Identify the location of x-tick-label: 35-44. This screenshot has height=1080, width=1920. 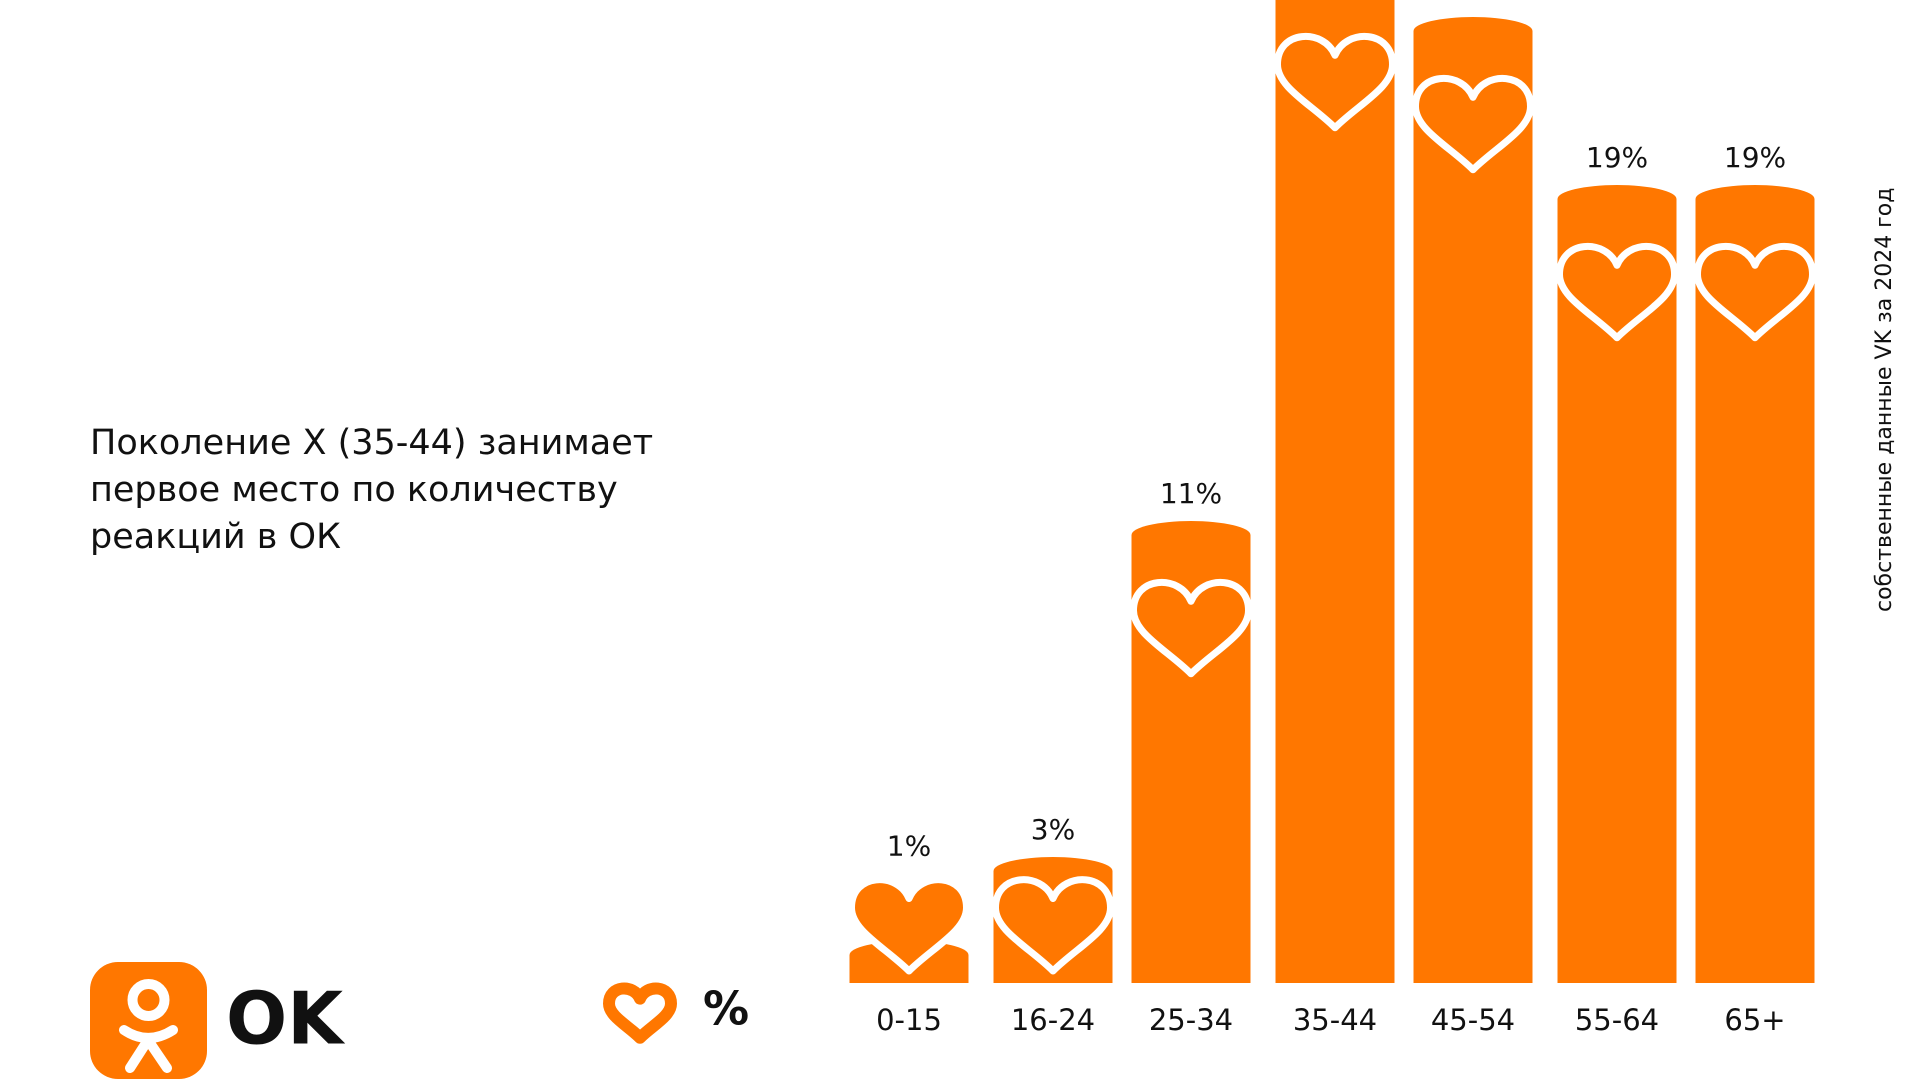
(1335, 1020).